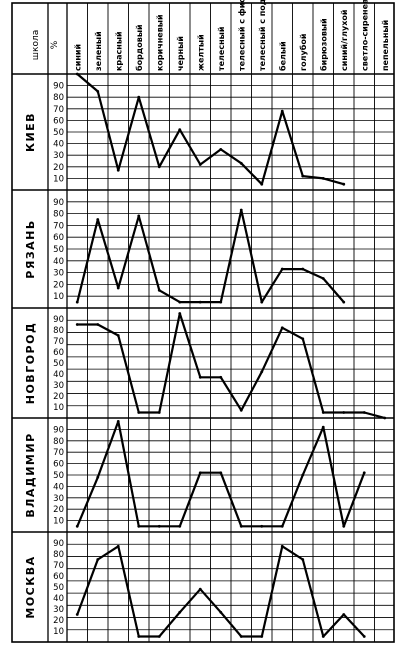  What do you see at coordinates (55, 44) in the screenshot?
I see `header-percent-label: %` at bounding box center [55, 44].